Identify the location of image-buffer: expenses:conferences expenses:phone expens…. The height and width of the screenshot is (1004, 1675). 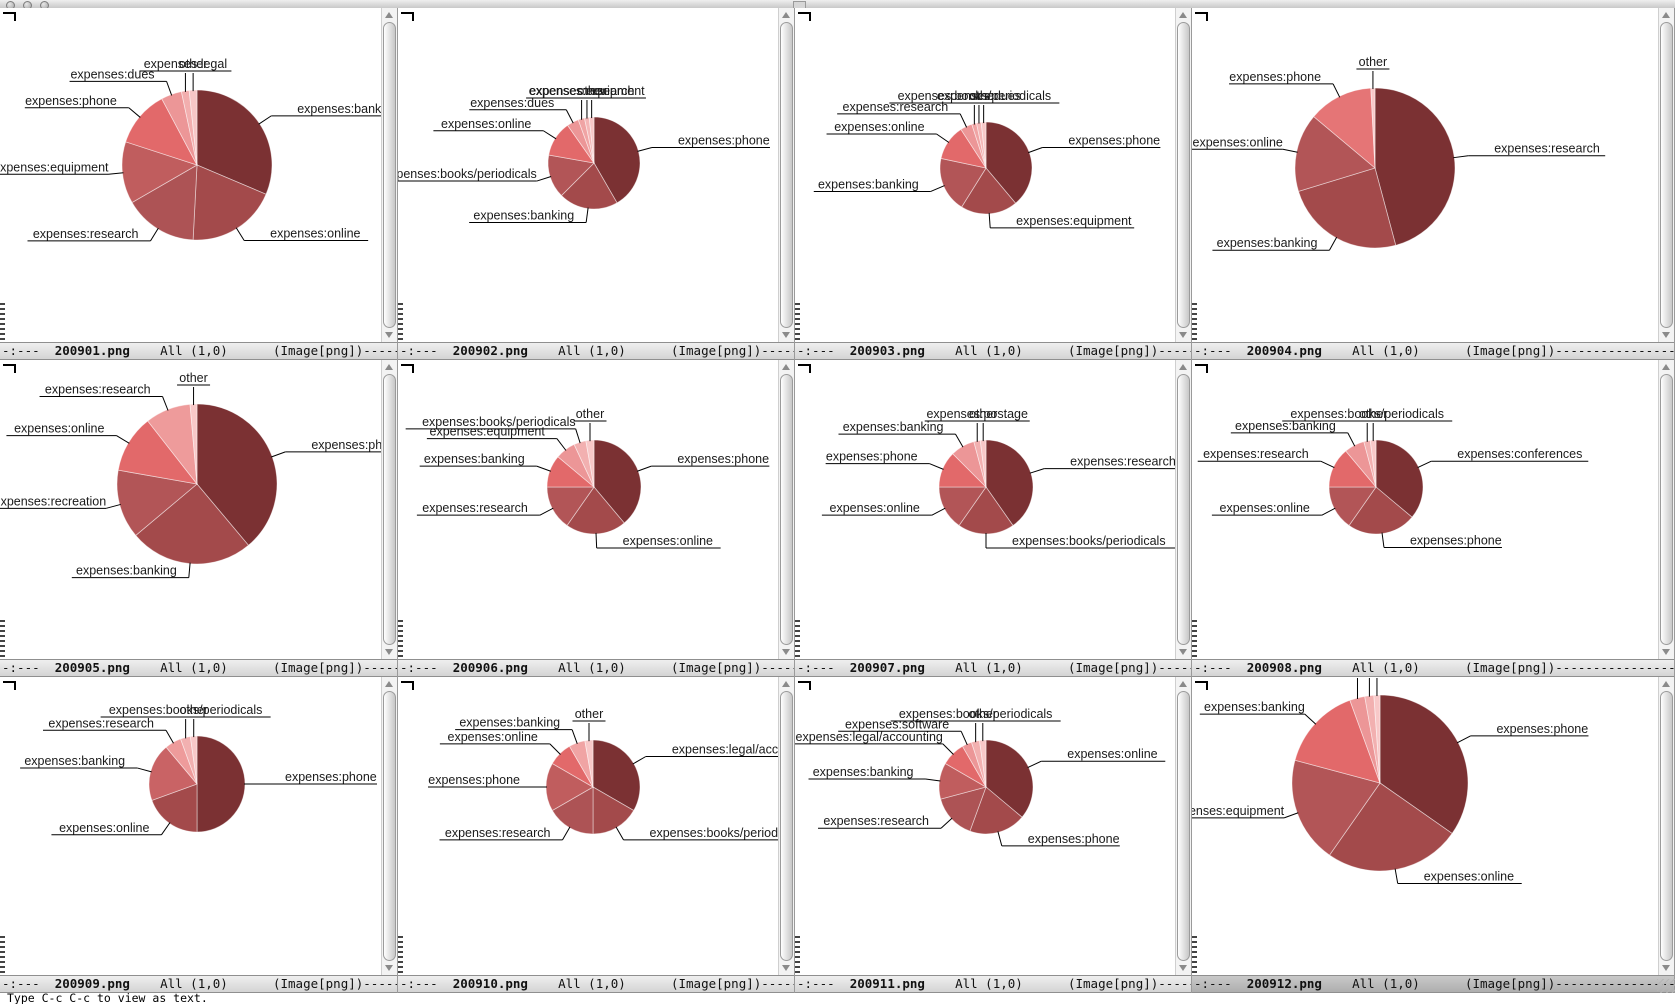
(1425, 509).